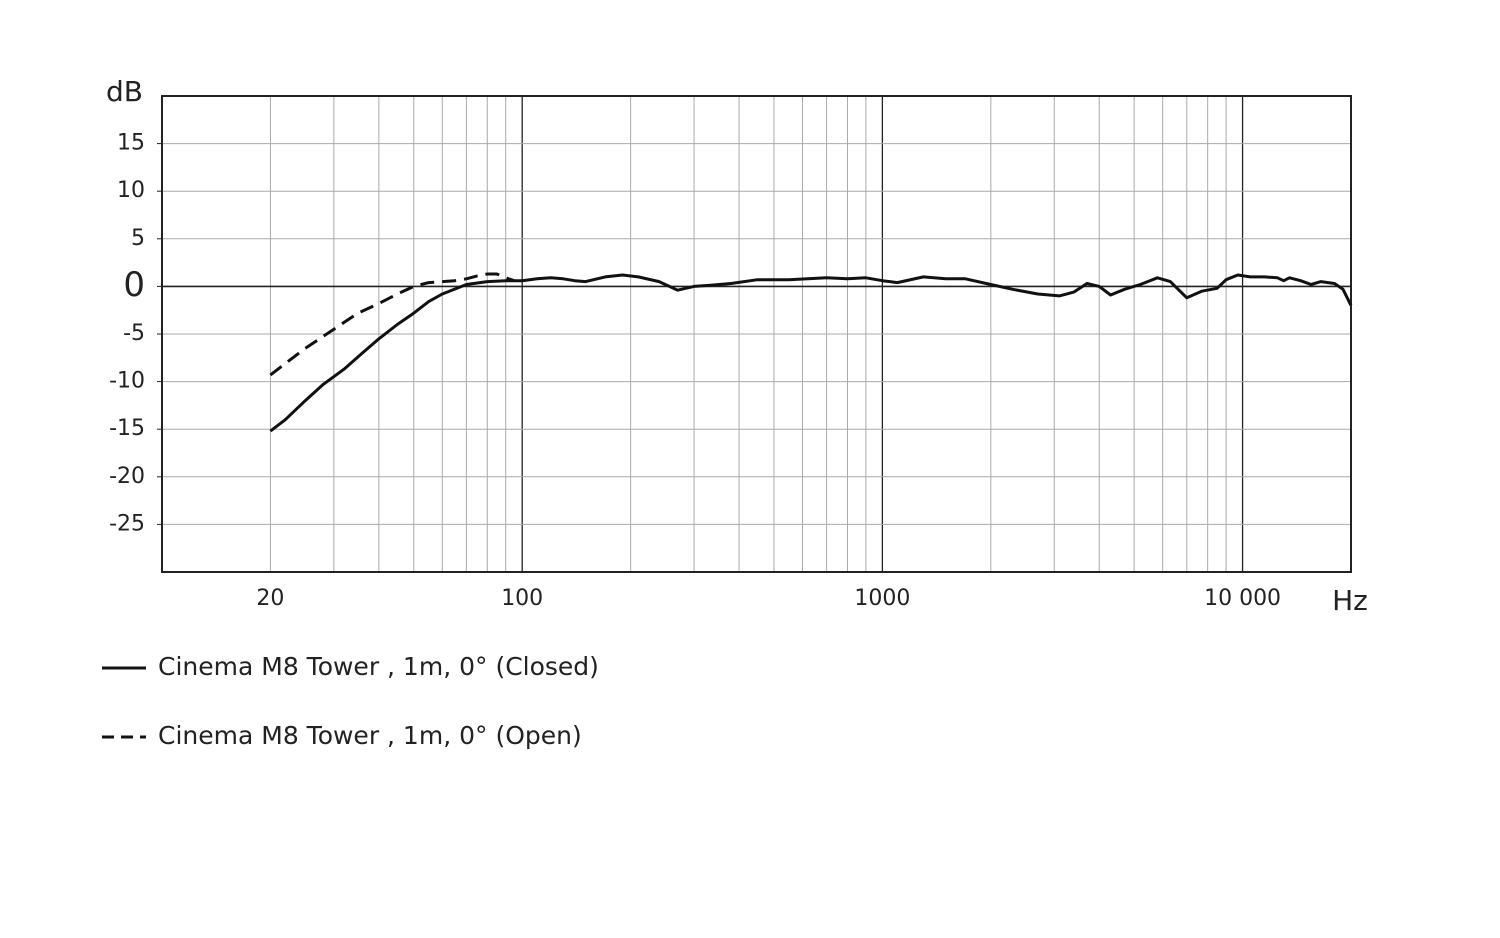 The width and height of the screenshot is (1500, 938). What do you see at coordinates (138, 238) in the screenshot?
I see `y-tick-label: 5` at bounding box center [138, 238].